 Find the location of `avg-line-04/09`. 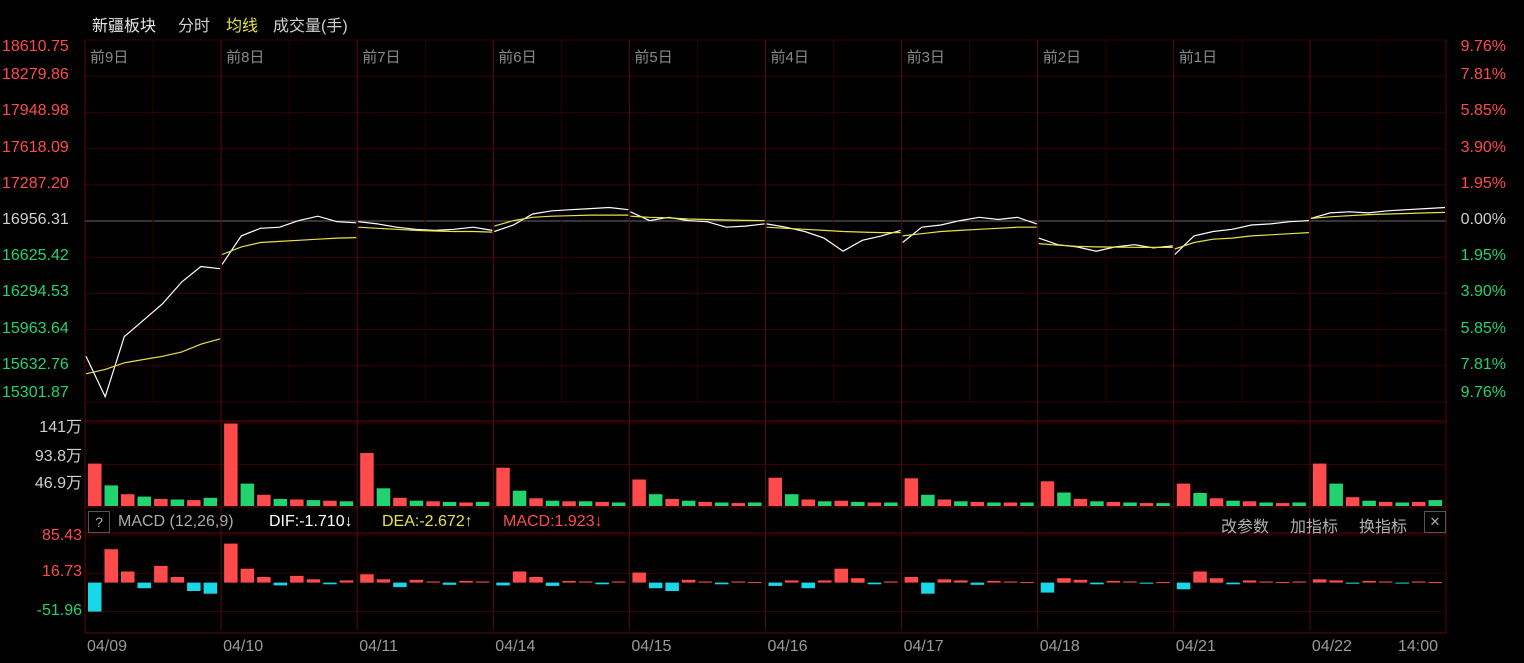

avg-line-04/09 is located at coordinates (153, 356).